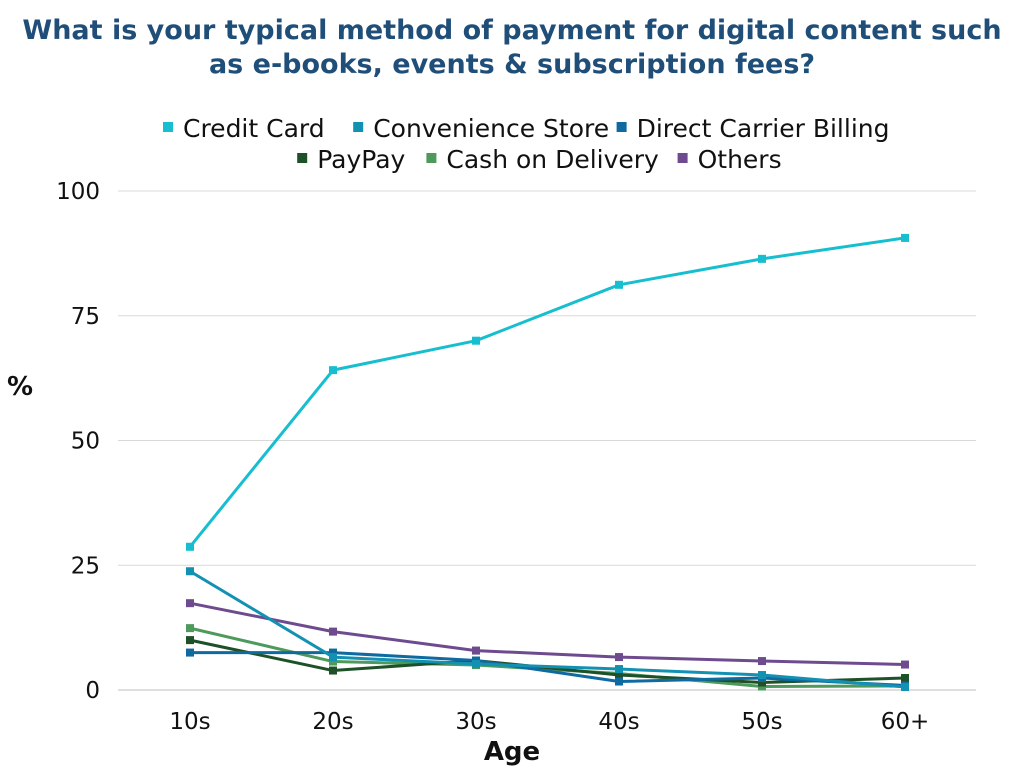  I want to click on series-line-others, so click(547, 634).